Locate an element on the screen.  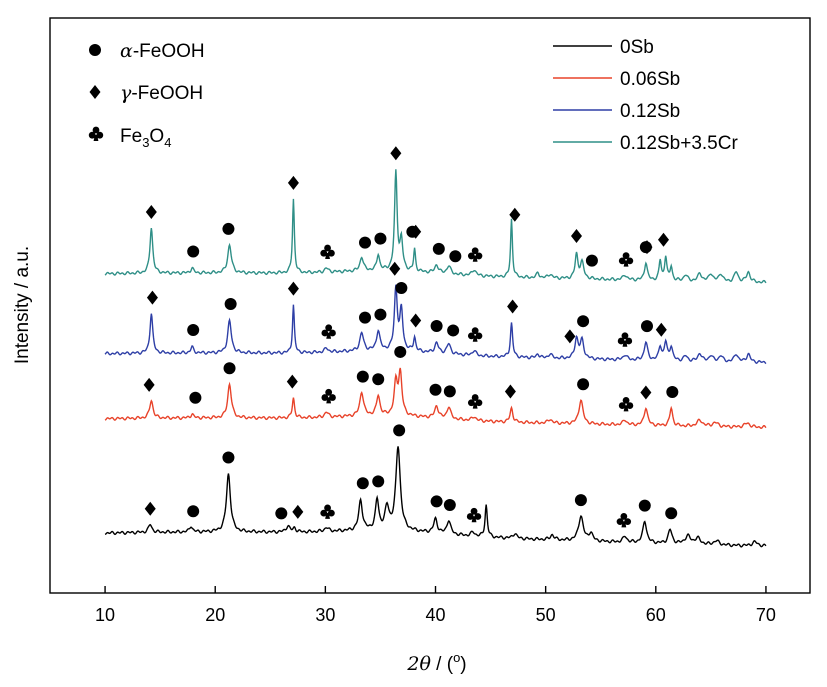
legend-label: 0.12Sb is located at coordinates (650, 111).